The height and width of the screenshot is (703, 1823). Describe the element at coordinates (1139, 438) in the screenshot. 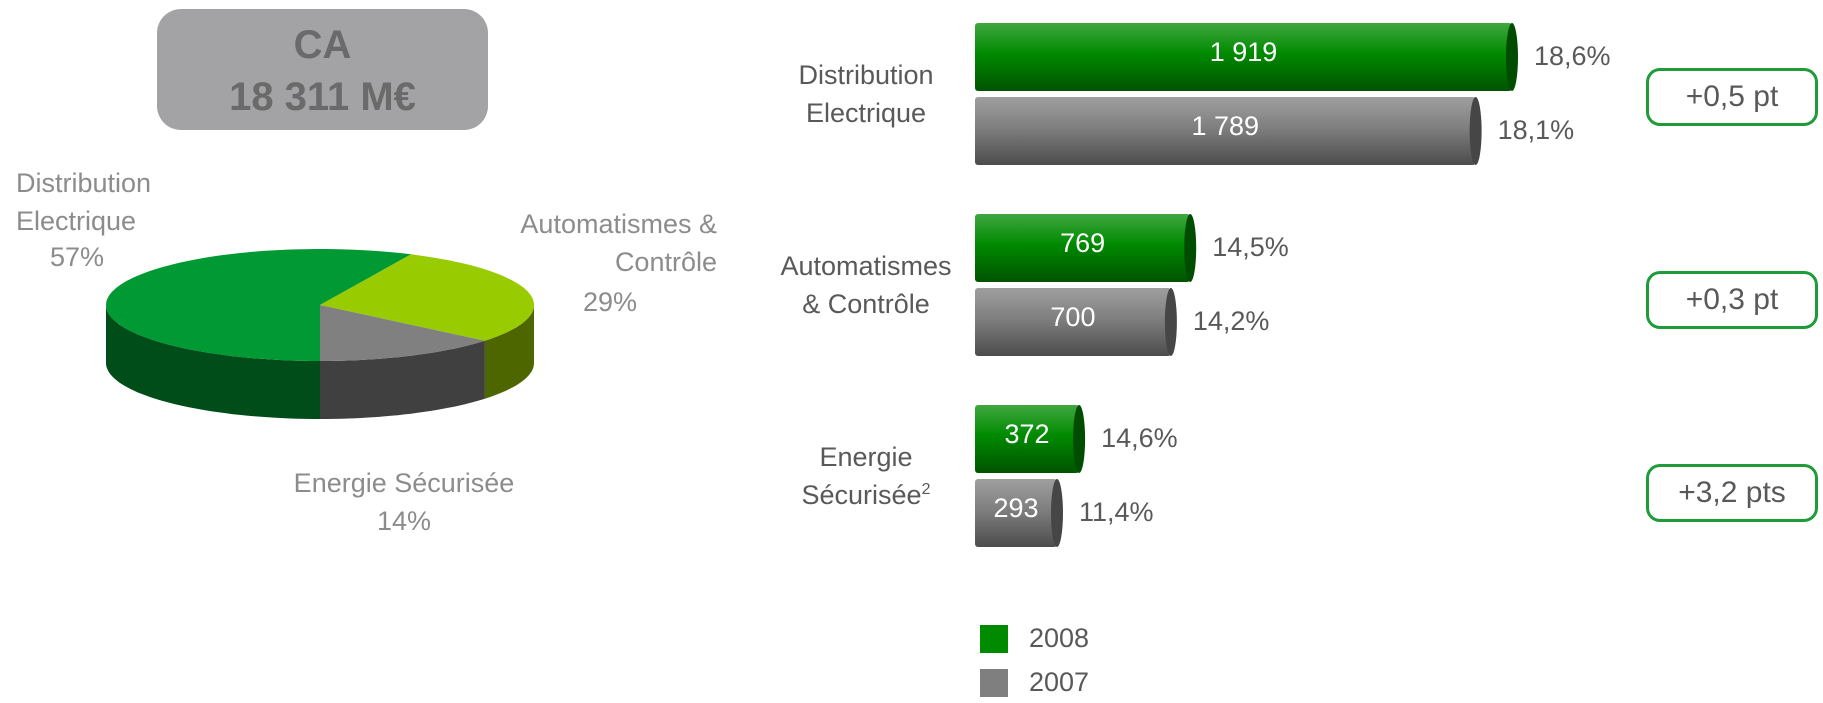

I see `margin-label: 14,6%` at that location.